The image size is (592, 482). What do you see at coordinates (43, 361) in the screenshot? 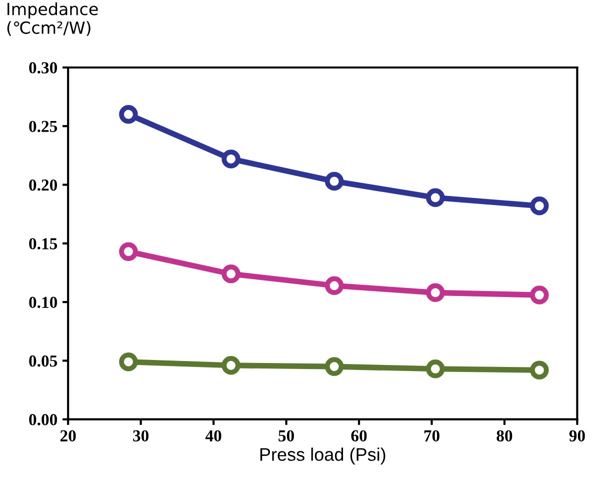
I see `y-tick-label: 0.05` at bounding box center [43, 361].